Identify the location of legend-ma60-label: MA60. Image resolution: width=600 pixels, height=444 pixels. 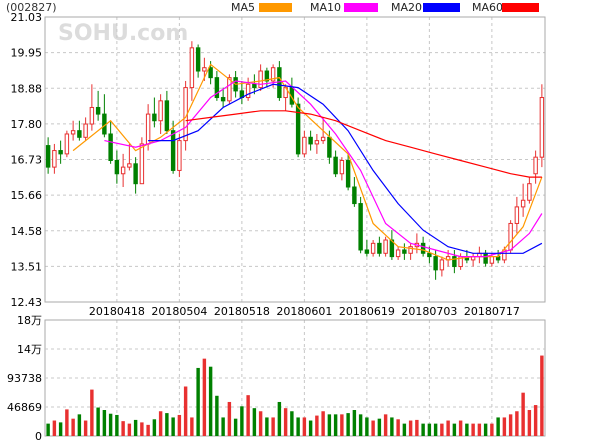
(488, 7).